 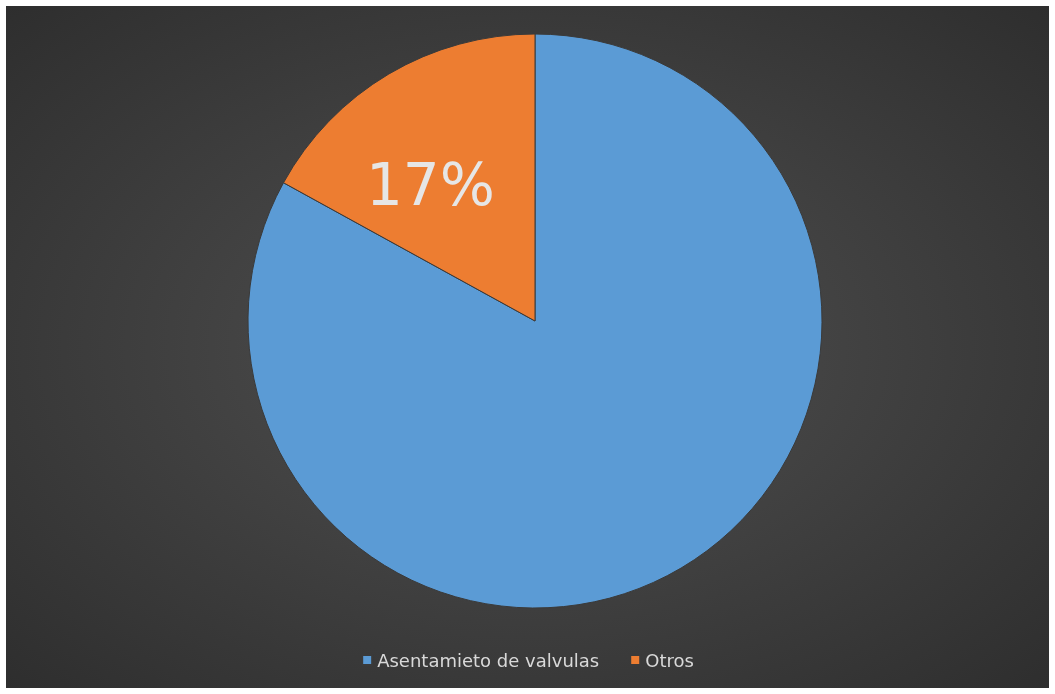 What do you see at coordinates (430, 184) in the screenshot?
I see `data-label: 17%` at bounding box center [430, 184].